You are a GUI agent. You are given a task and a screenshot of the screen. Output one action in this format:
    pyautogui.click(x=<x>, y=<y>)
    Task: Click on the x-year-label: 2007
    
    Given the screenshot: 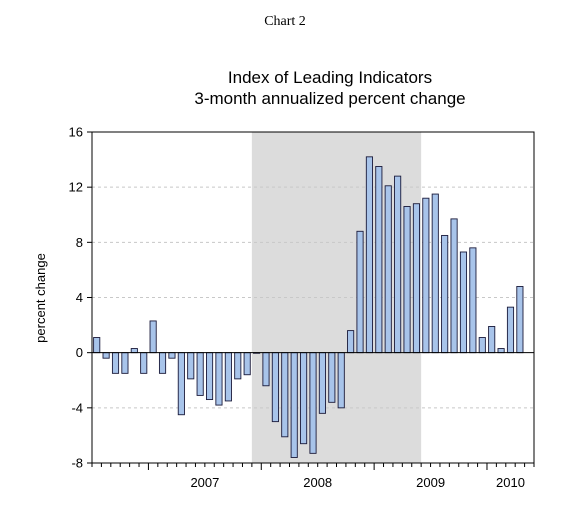 What is the action you would take?
    pyautogui.click(x=204, y=482)
    